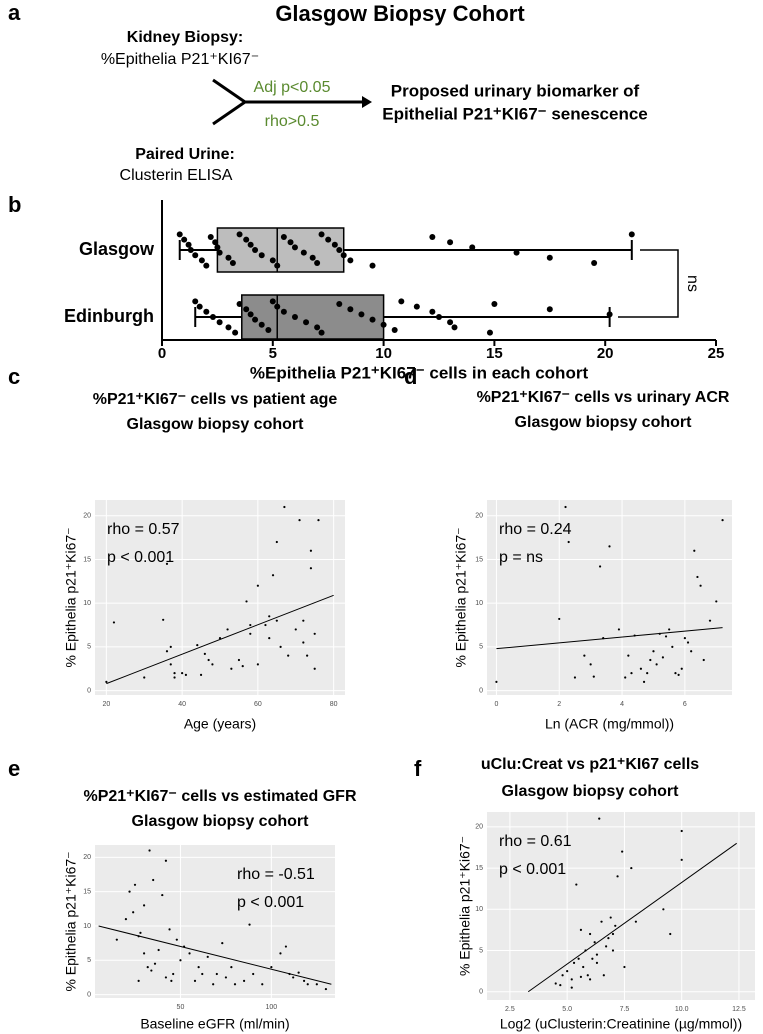  Describe the element at coordinates (479, 827) in the screenshot. I see `y-tick-label: 20` at that location.